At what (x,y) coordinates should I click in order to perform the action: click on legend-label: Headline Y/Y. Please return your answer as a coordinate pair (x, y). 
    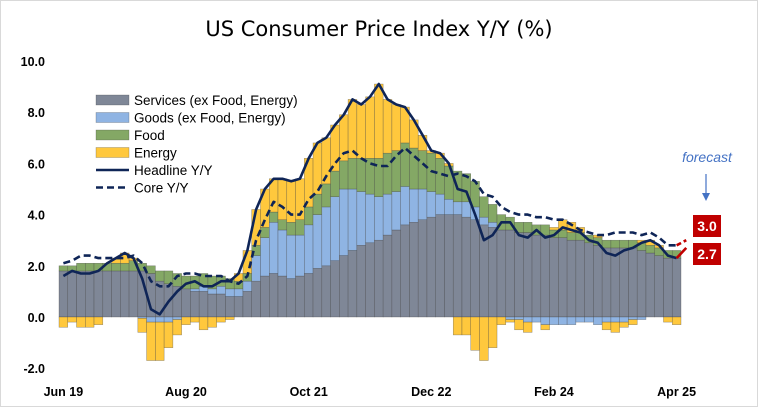
    Looking at the image, I should click on (173, 170).